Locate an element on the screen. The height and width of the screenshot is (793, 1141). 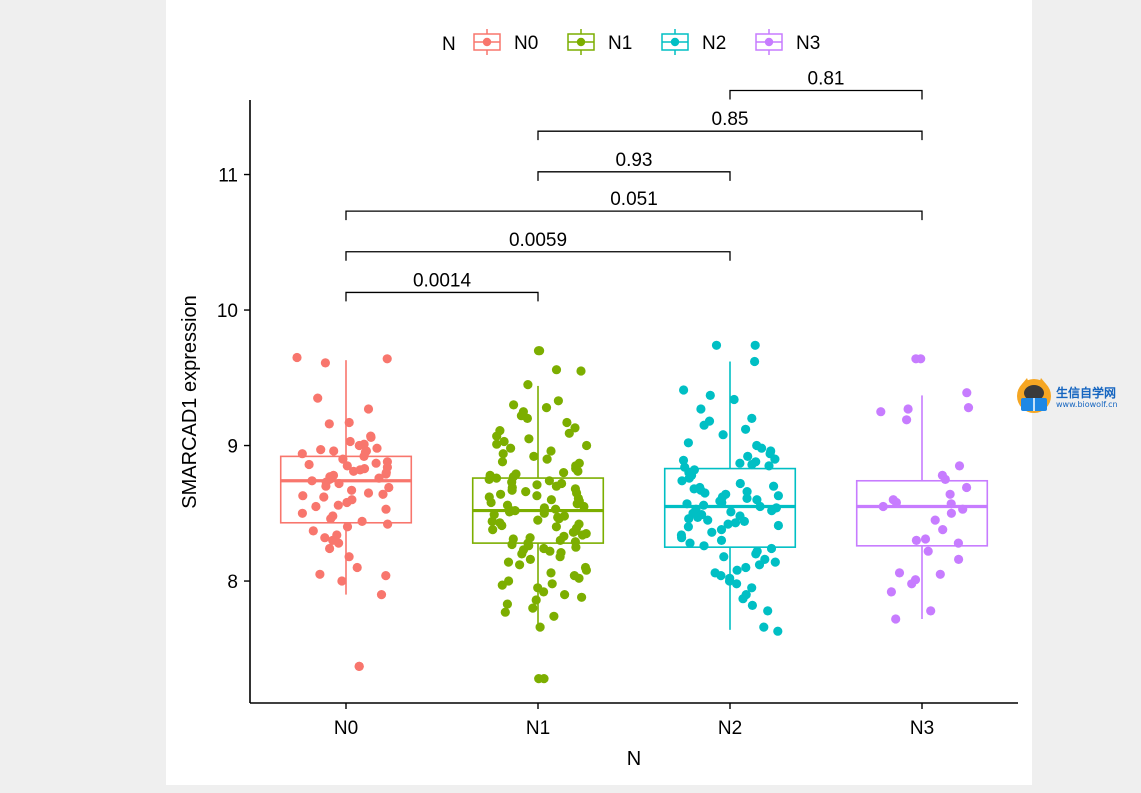
comparison-bracket is located at coordinates (538, 256).